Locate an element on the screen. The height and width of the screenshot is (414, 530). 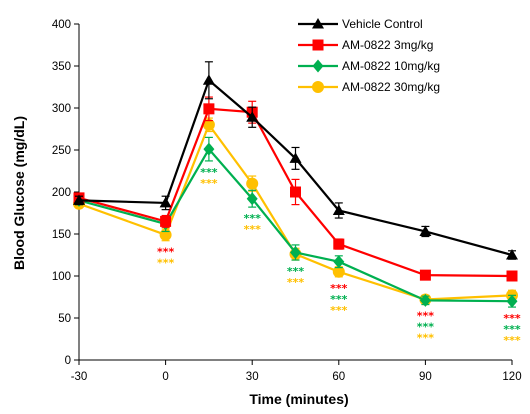
legend-label: AM-0822 10mg/kg is located at coordinates (391, 66).